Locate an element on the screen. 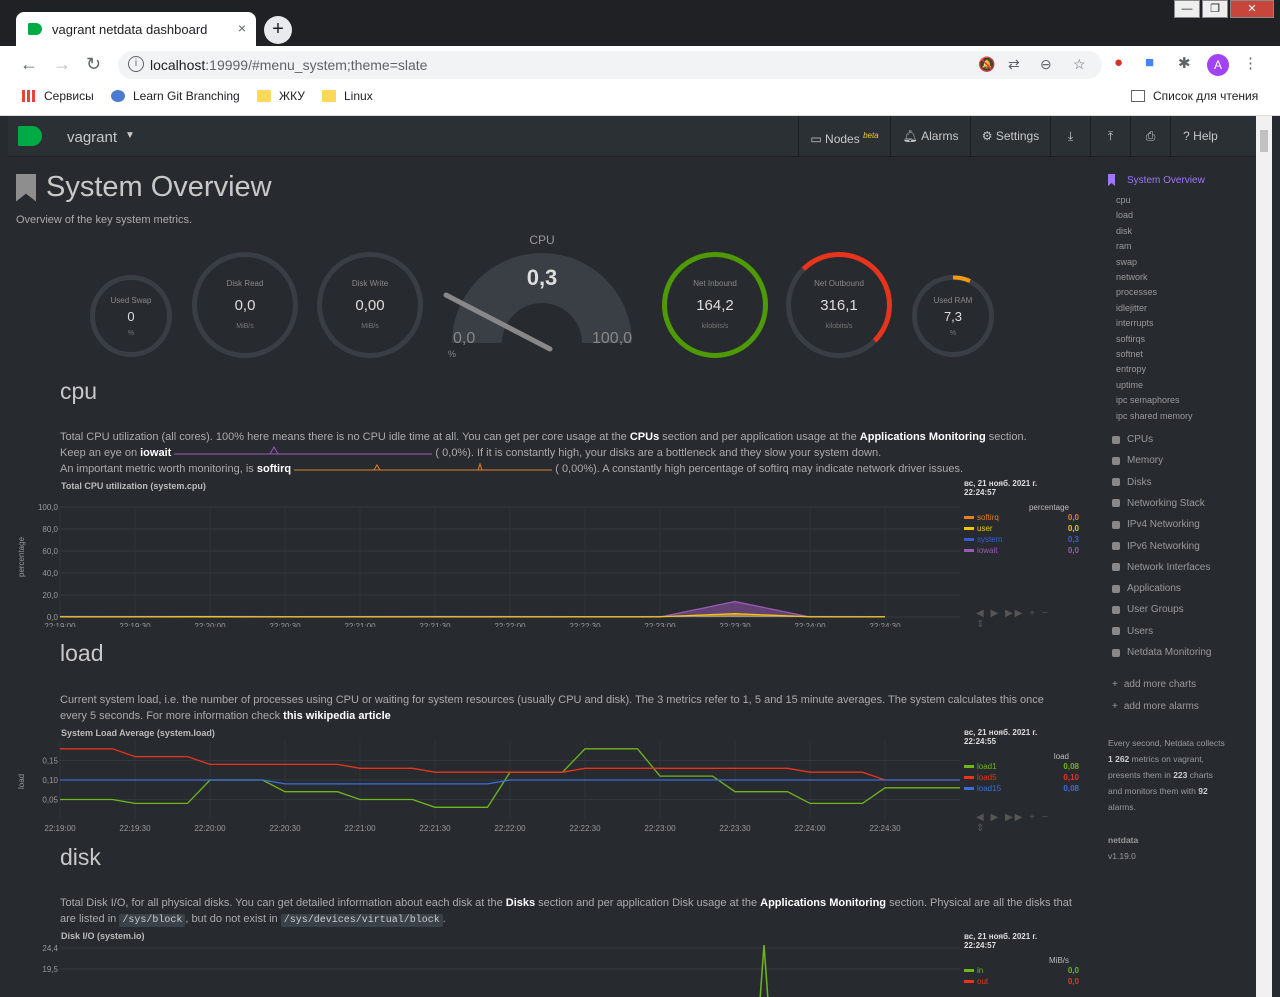  sidebar-item-softirqs: softirqs is located at coordinates (1131, 338).